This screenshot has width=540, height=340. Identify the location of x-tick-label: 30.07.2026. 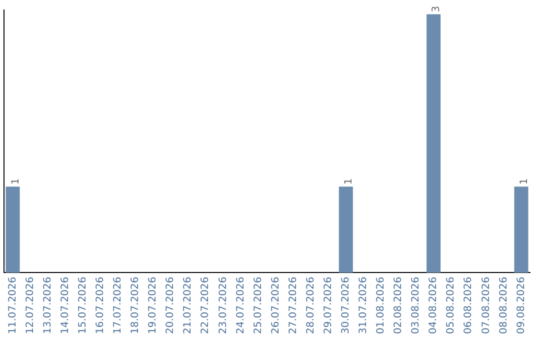
(346, 305).